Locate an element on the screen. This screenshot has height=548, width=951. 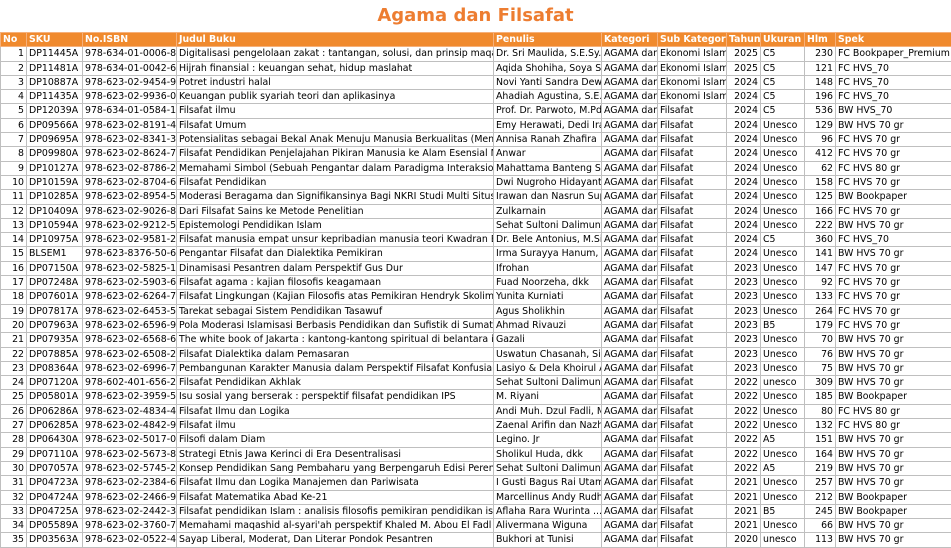
cell: Epistemologi Pendidikan Islam is located at coordinates (335, 225).